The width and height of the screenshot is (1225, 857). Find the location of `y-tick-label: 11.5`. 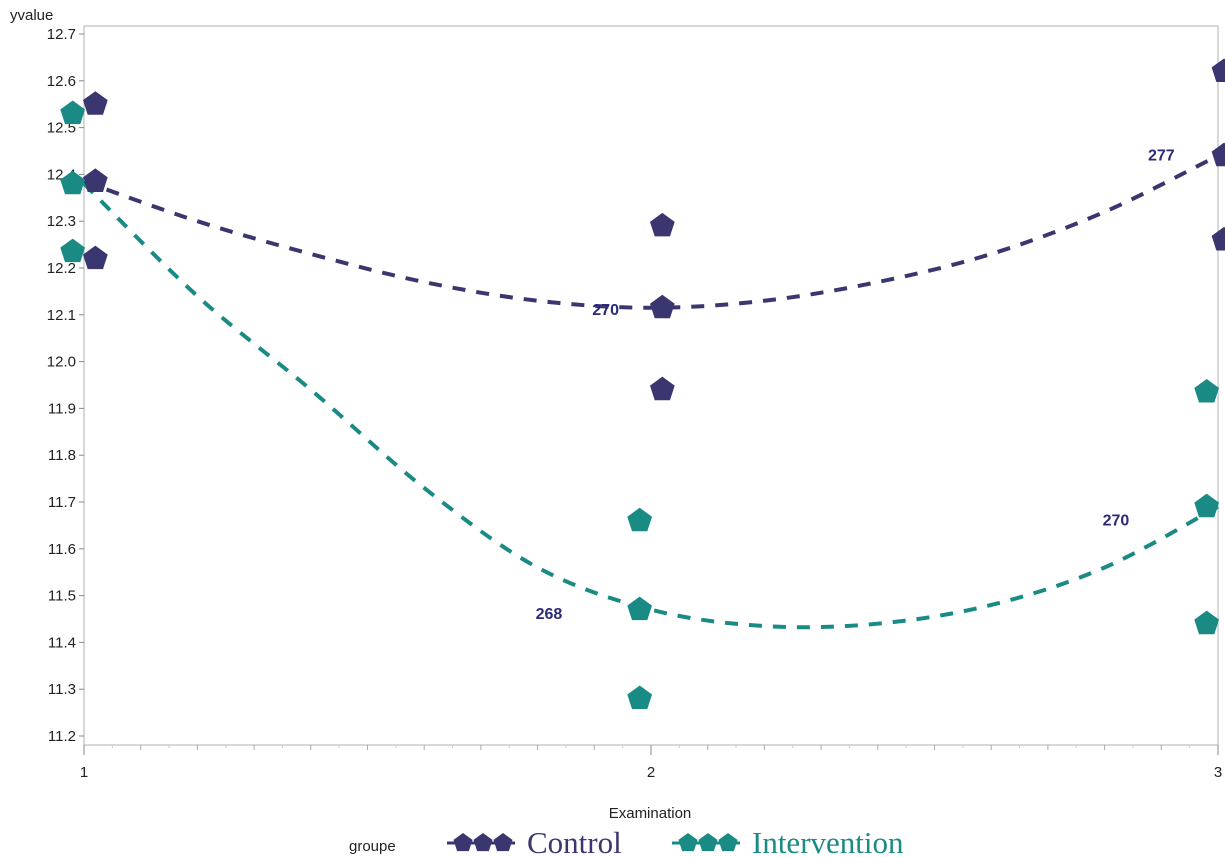

y-tick-label: 11.5 is located at coordinates (62, 596).